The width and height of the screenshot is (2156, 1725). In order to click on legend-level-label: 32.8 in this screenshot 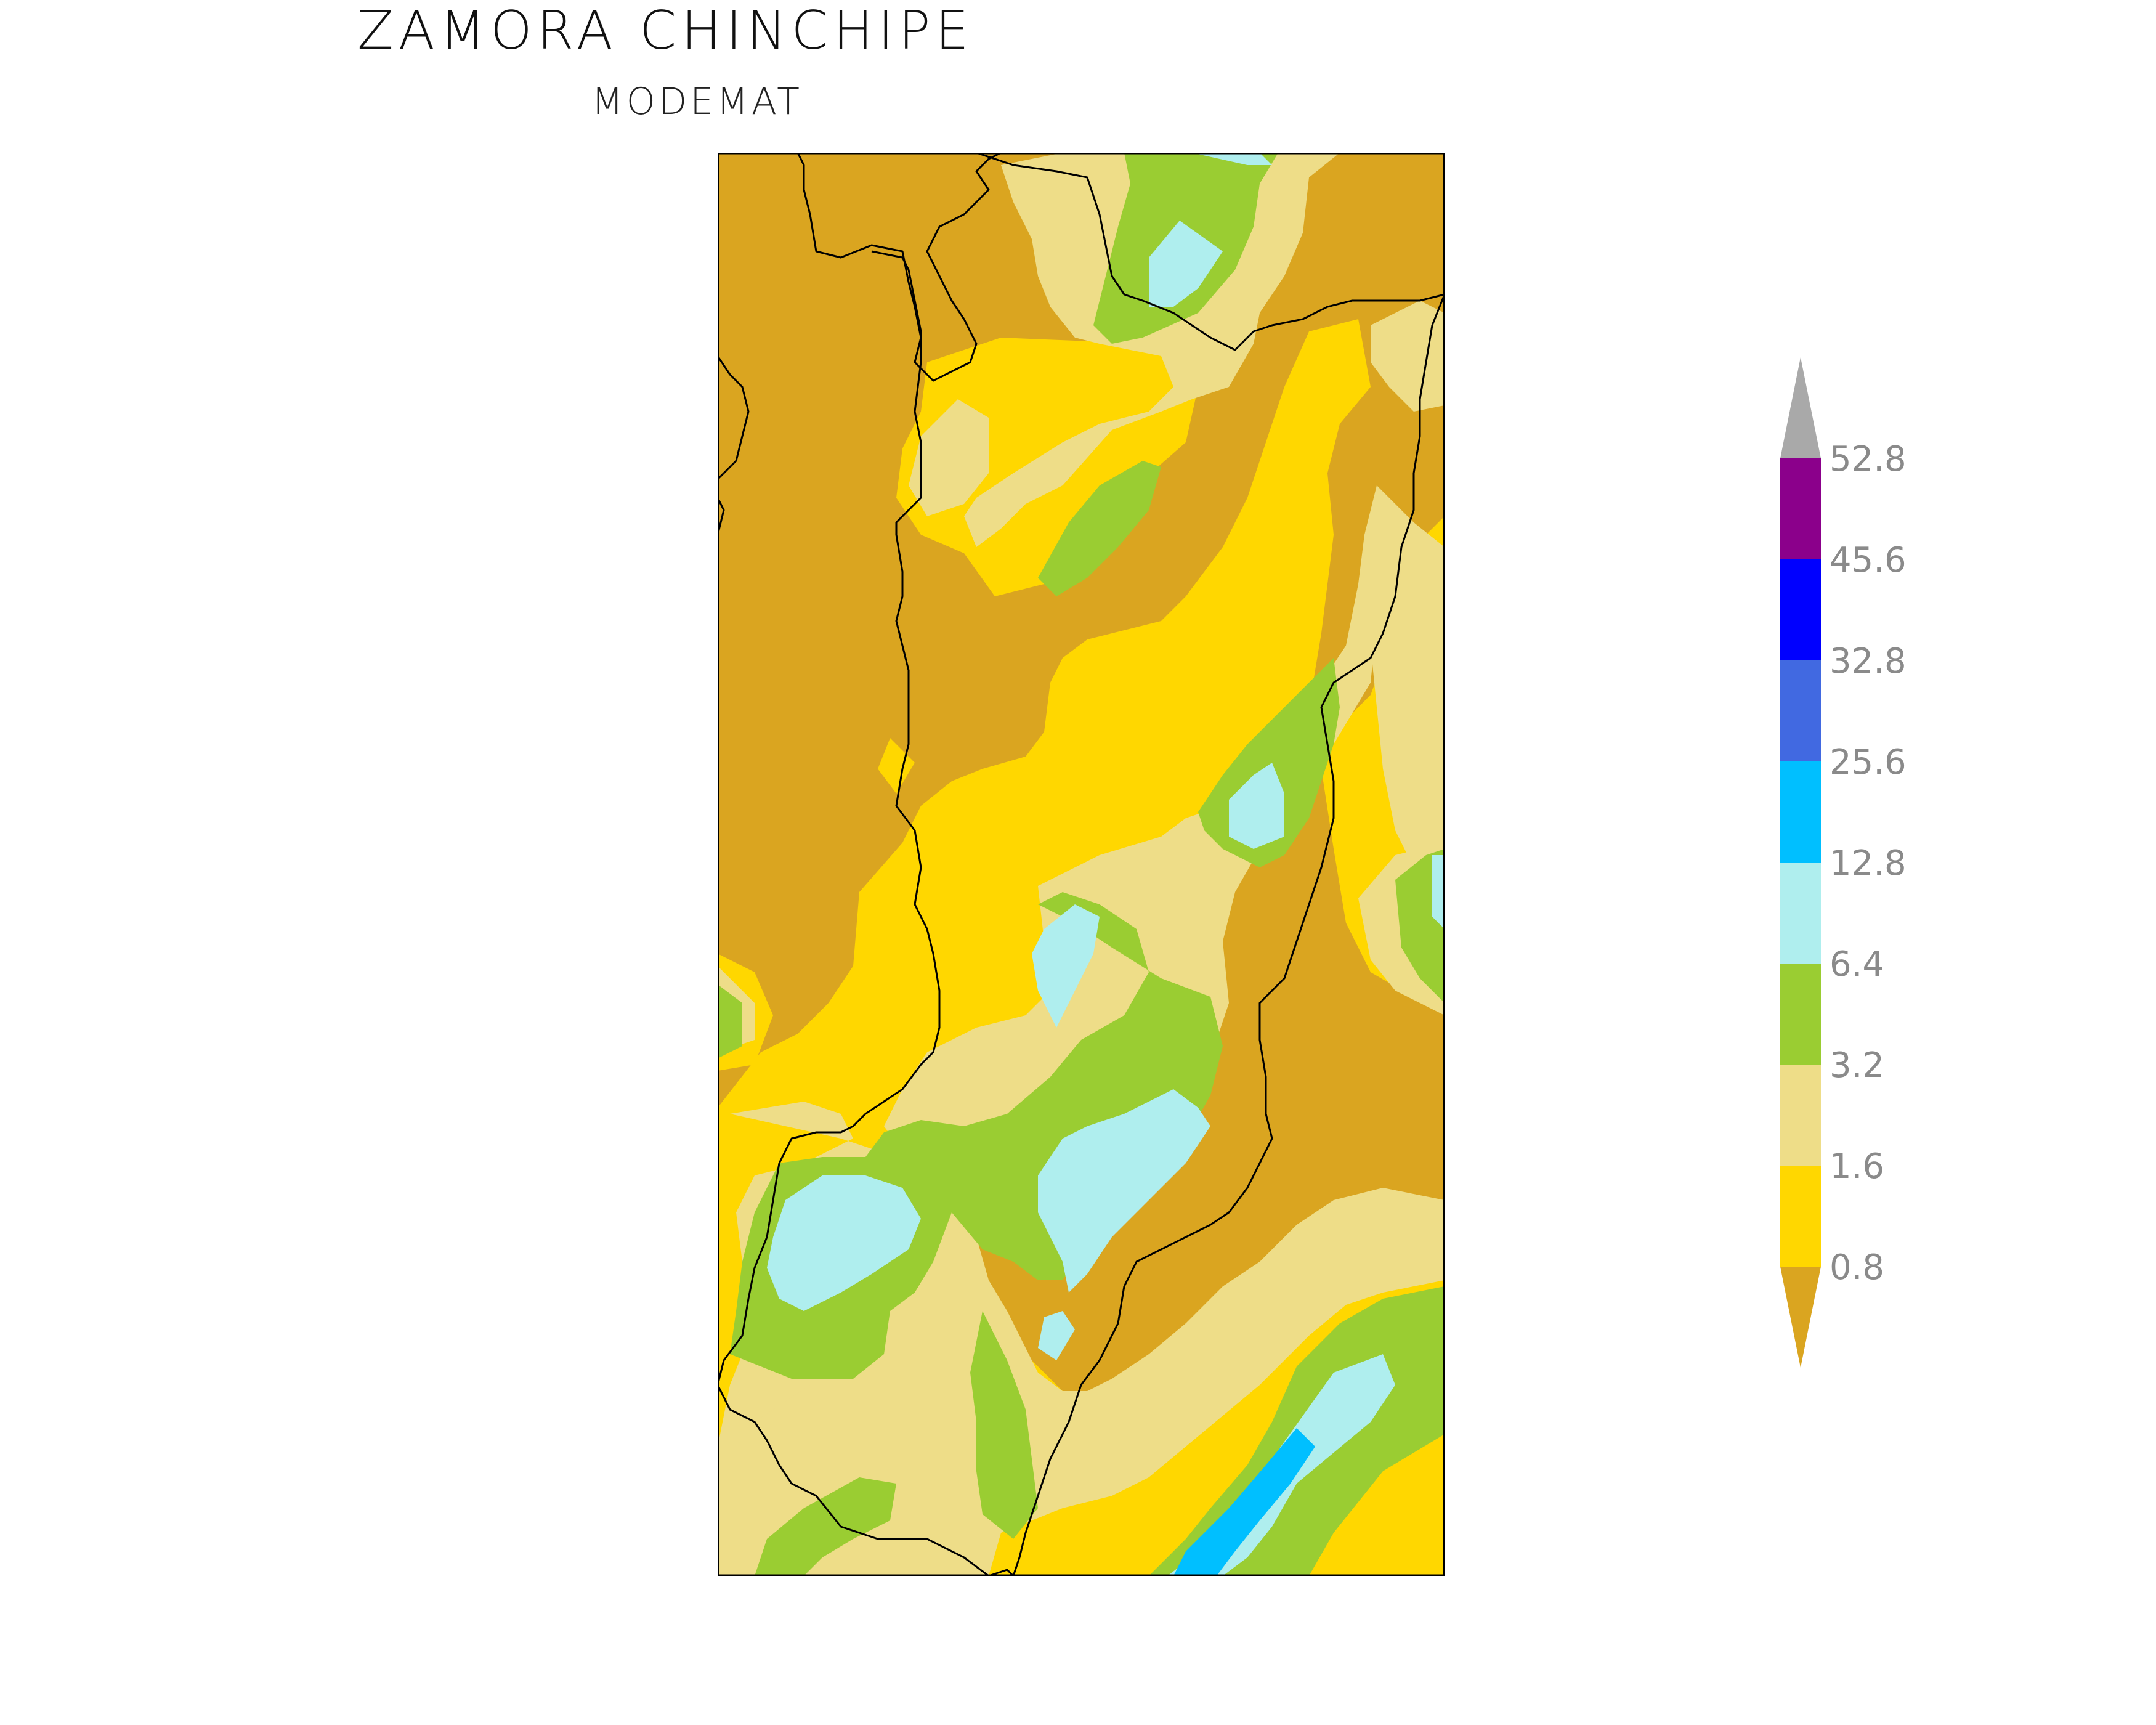, I will do `click(1868, 661)`.